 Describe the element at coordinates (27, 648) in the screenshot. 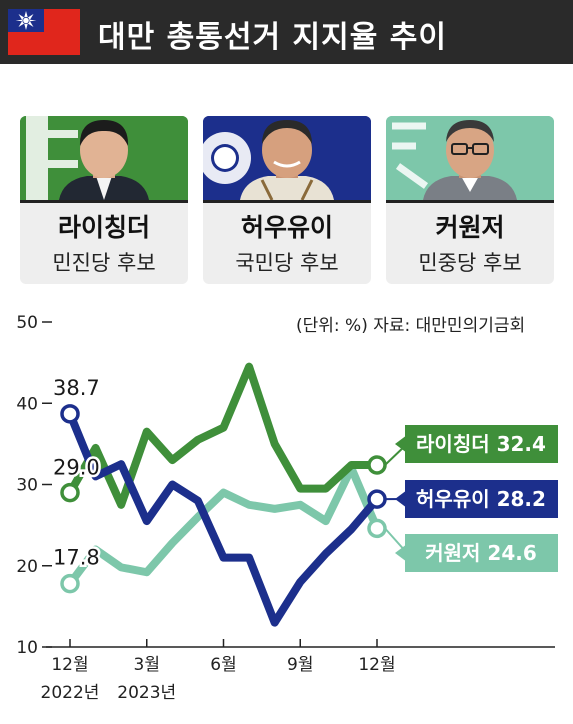

I see `y-tick-label: 10` at that location.